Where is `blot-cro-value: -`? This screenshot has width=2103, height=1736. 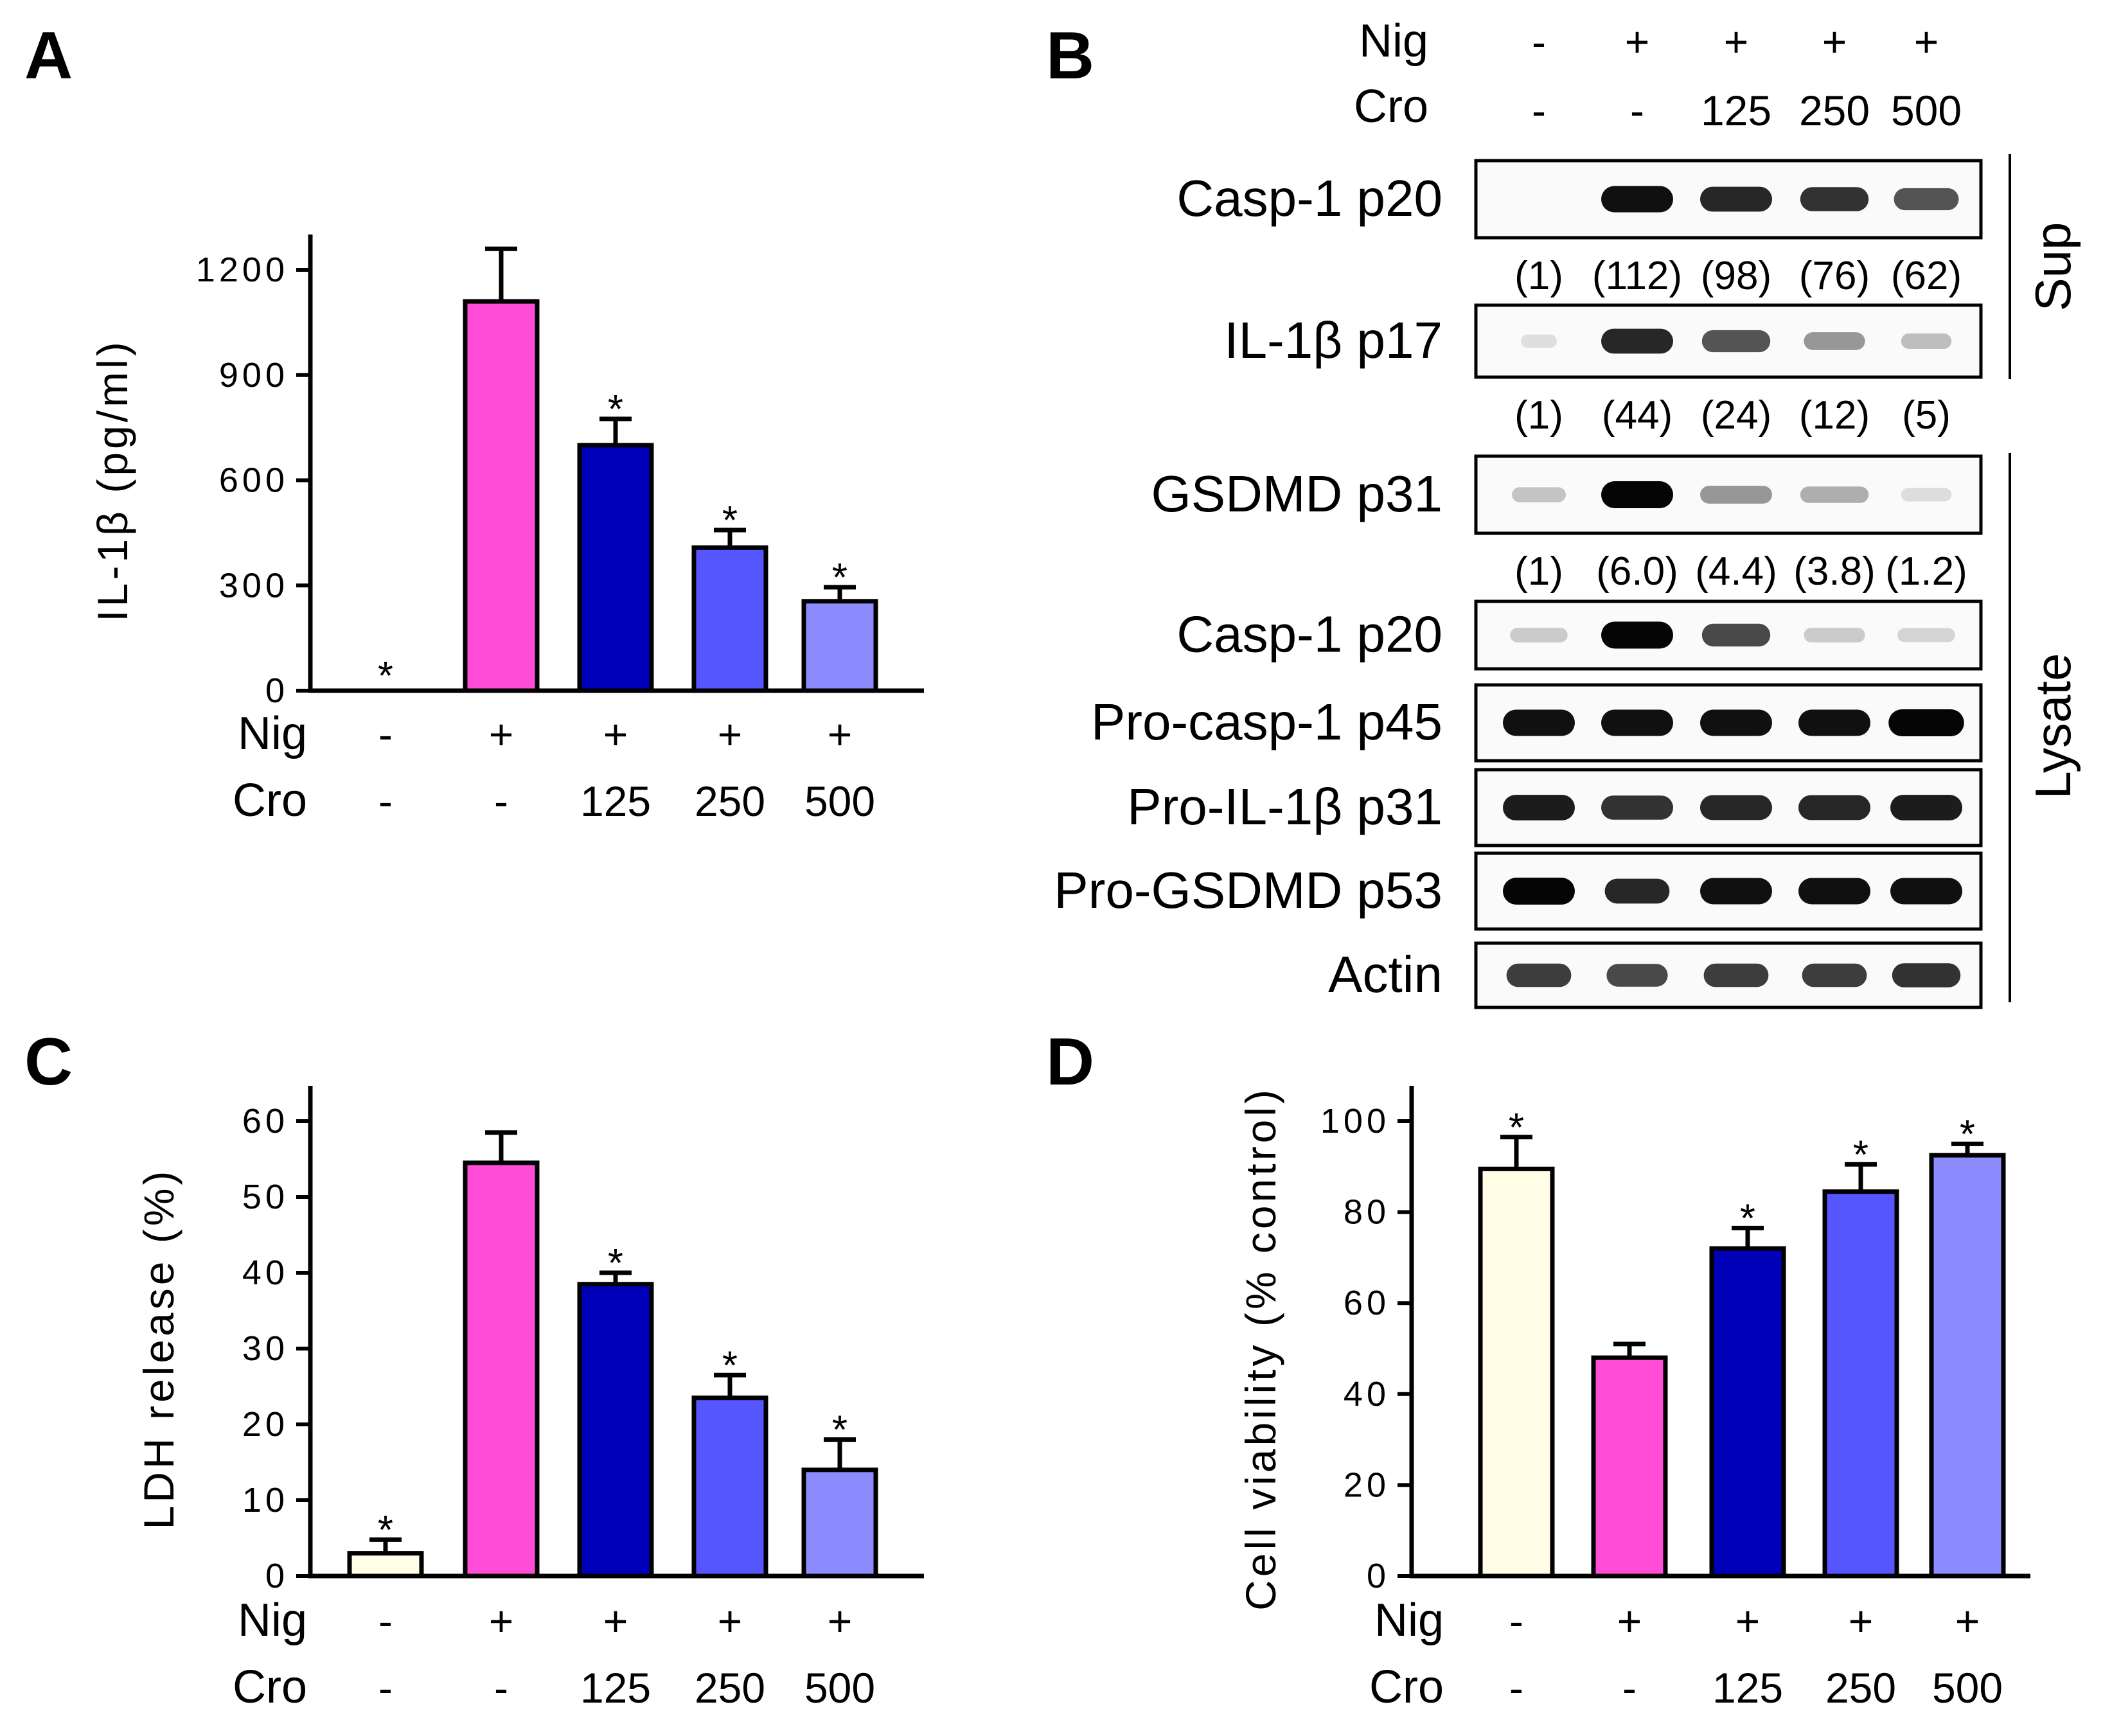
blot-cro-value: - is located at coordinates (1637, 110).